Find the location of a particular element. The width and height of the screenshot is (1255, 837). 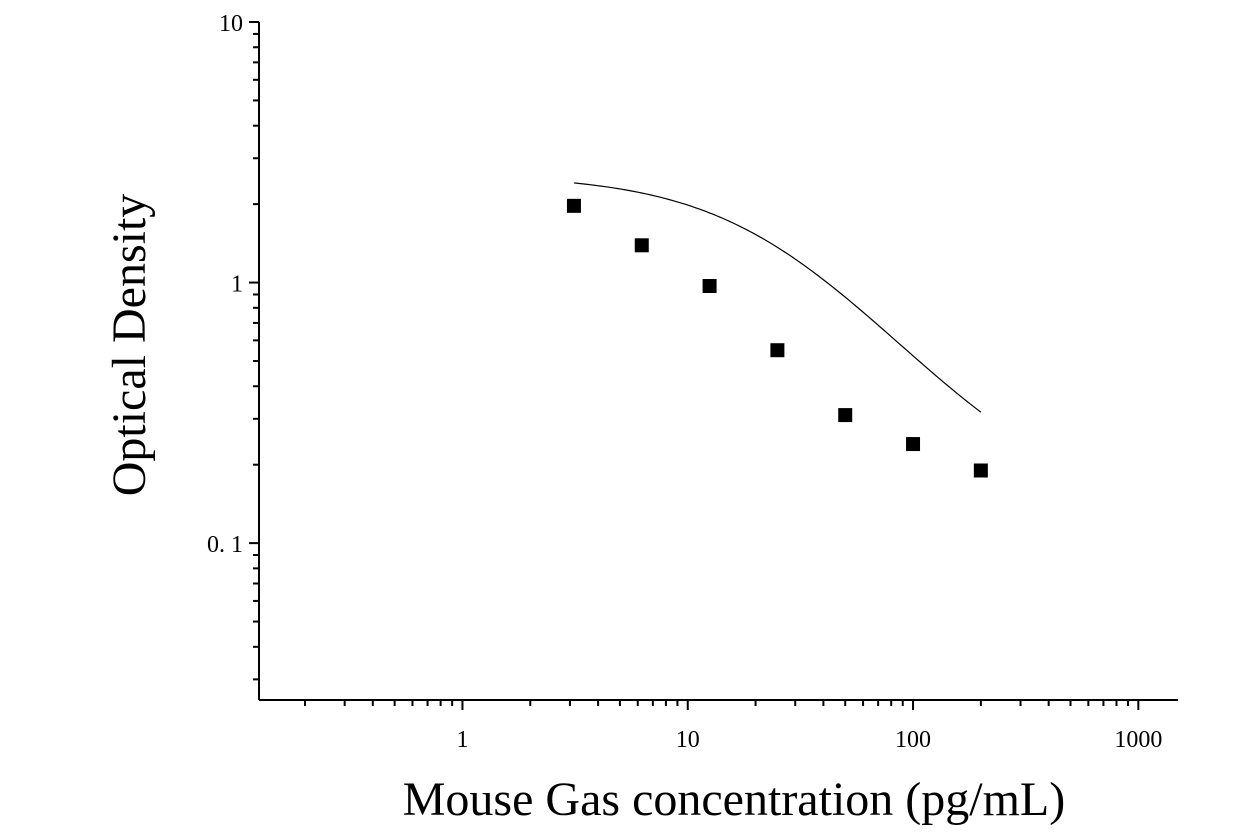

x-ticks is located at coordinates (721, 705).